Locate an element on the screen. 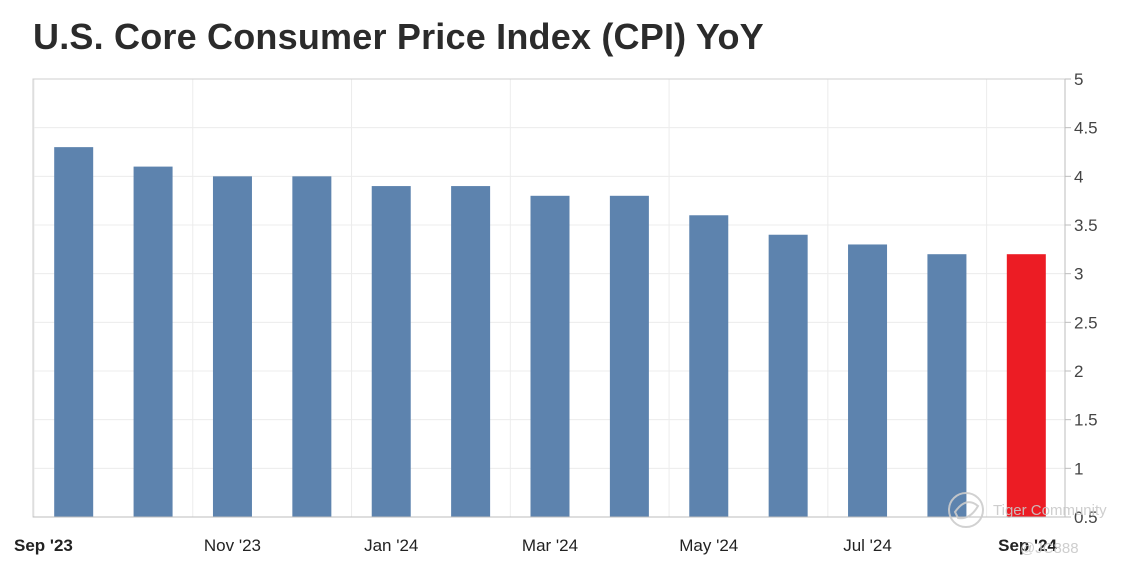 The width and height of the screenshot is (1129, 573). y-tick-label: 1 is located at coordinates (1078, 468).